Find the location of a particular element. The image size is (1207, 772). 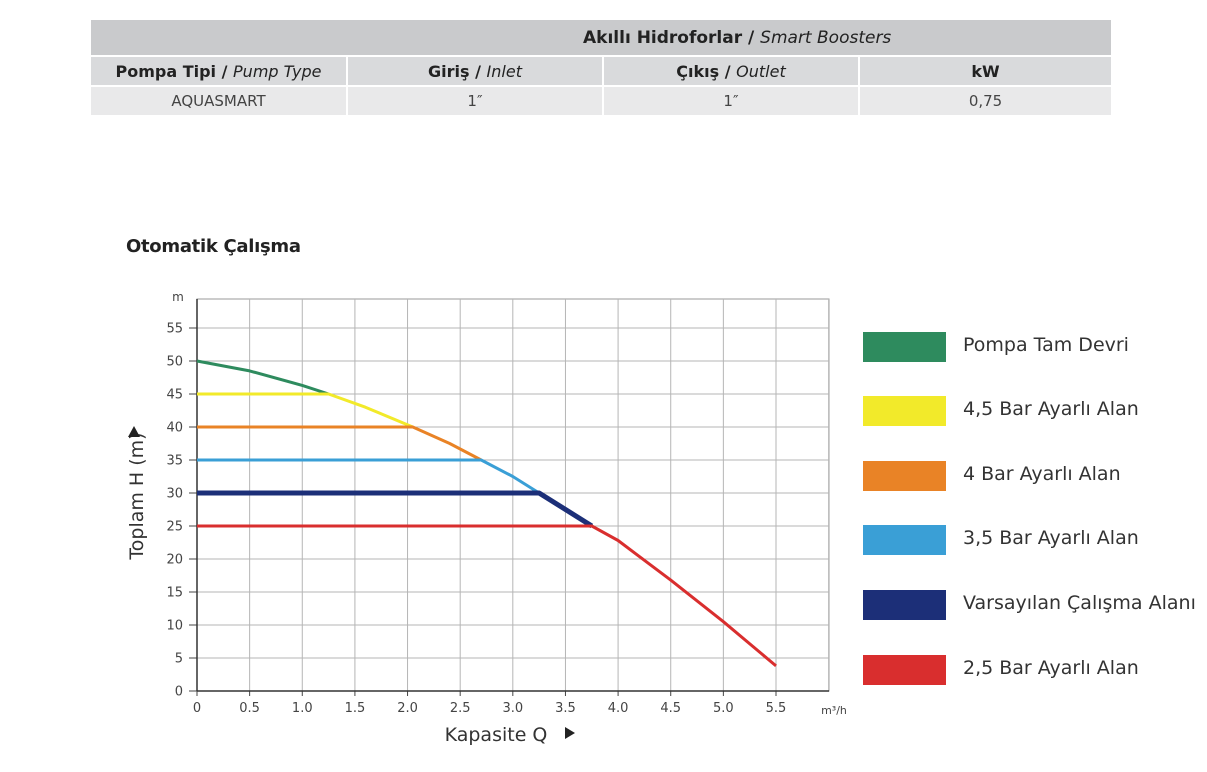

legend-label: 4 Bar Ayarlı Alan is located at coordinates (1042, 474).